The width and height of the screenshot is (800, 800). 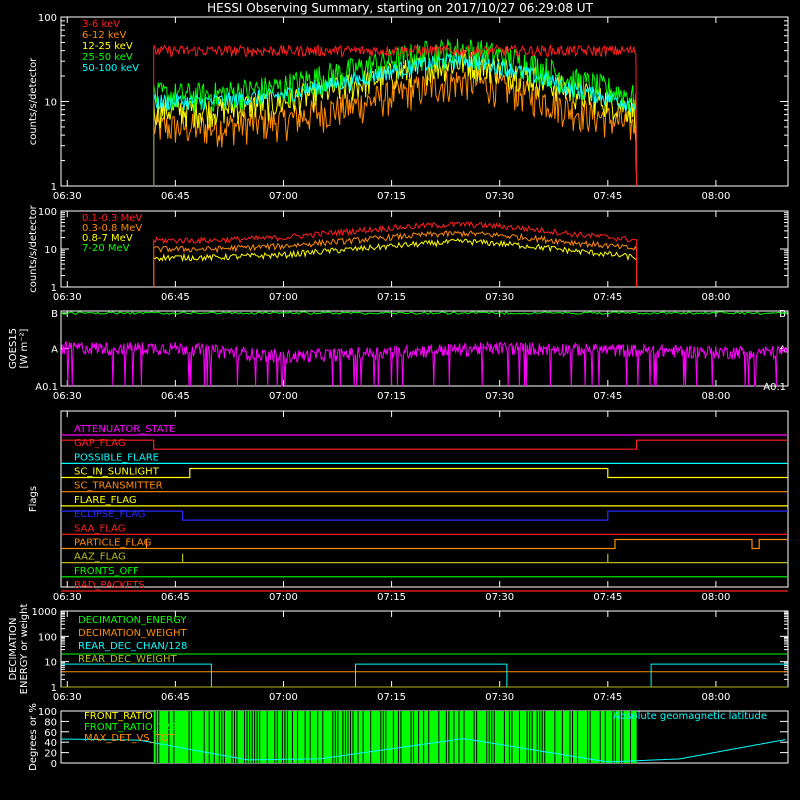 I want to click on flag-label: SC_IN_SUNLIGHT, so click(x=117, y=472).